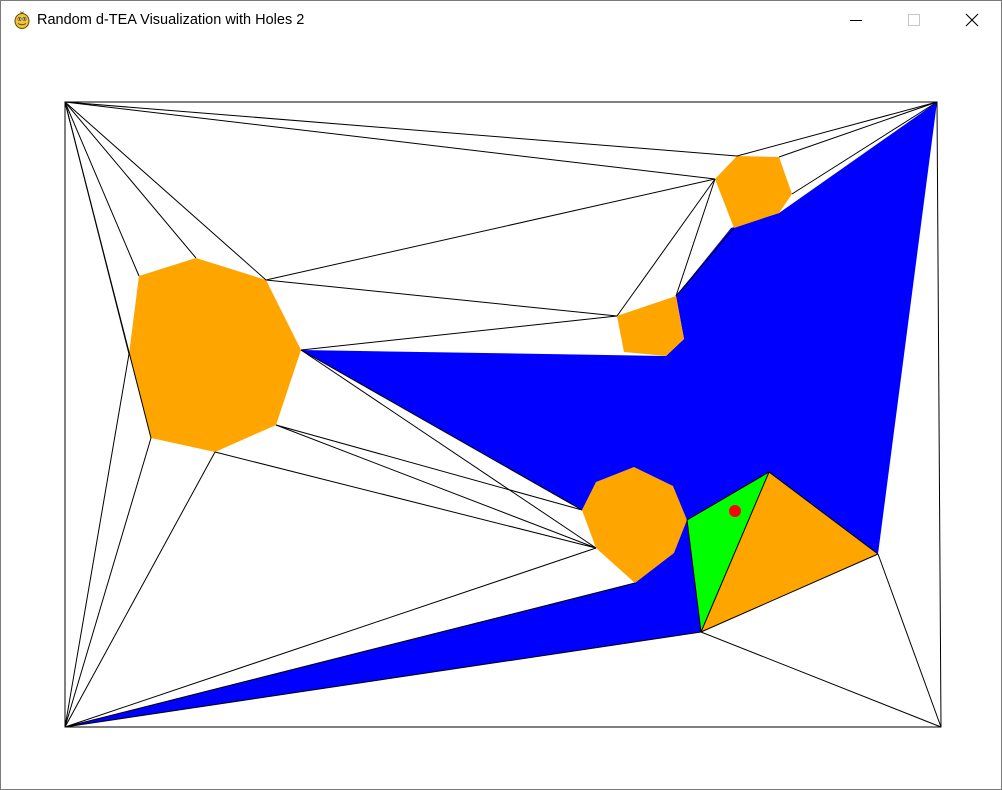 This screenshot has height=790, width=1002. Describe the element at coordinates (753, 192) in the screenshot. I see `hole-heptagon-top-right` at that location.